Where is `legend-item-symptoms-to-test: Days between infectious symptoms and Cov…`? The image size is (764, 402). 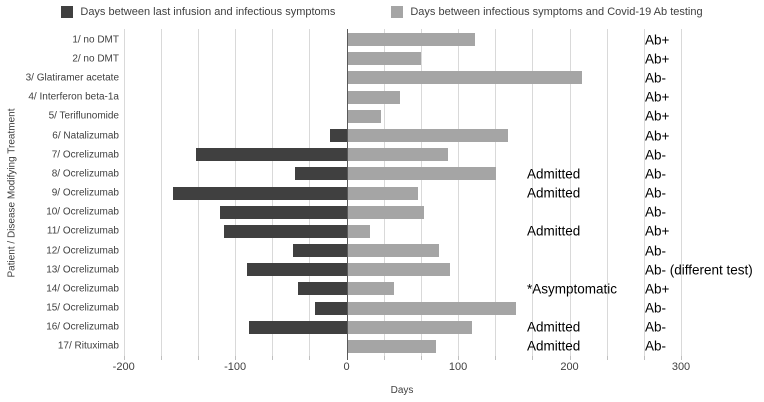 legend-item-symptoms-to-test: Days between infectious symptoms and Cov… is located at coordinates (547, 12).